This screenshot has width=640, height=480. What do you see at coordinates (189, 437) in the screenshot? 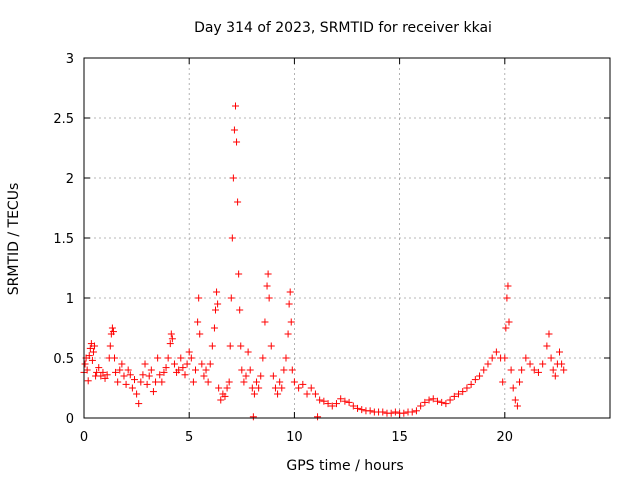
I see `x-tick-label: 5` at bounding box center [189, 437].